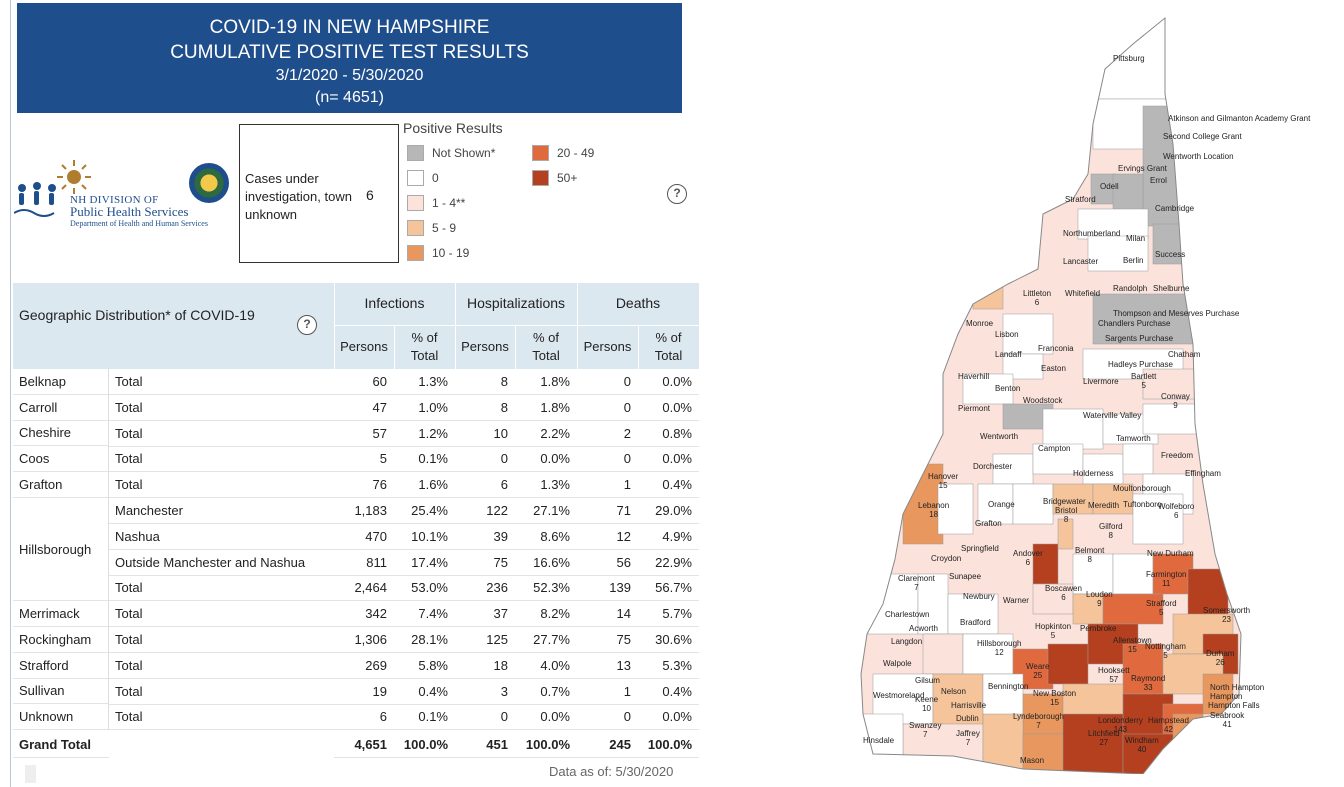 This screenshot has height=787, width=1344. Describe the element at coordinates (999, 436) in the screenshot. I see `town-label: Wentworth` at that location.